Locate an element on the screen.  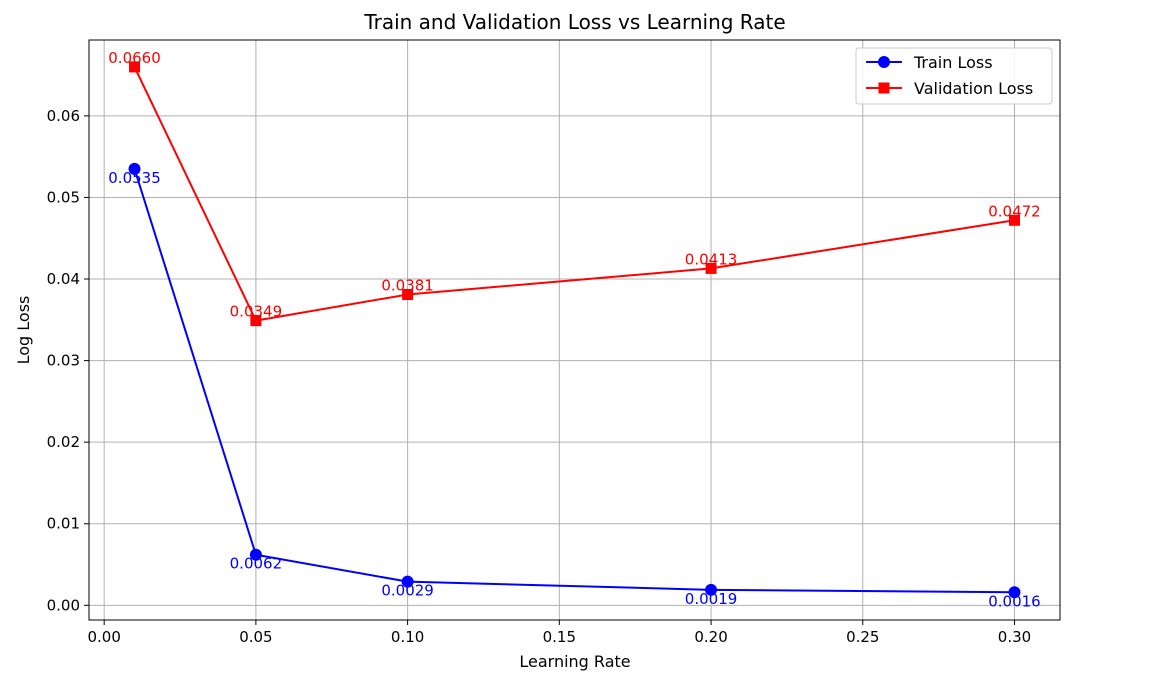
train-loss-data-label: 0.0535 is located at coordinates (134, 178).